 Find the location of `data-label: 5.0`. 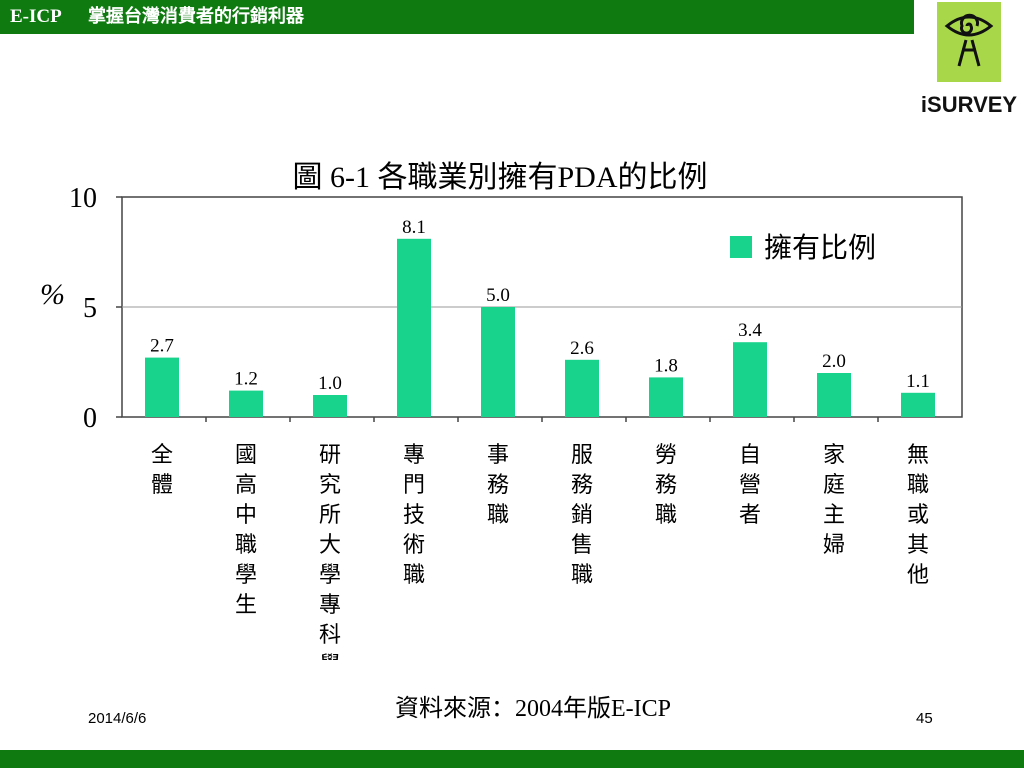

data-label: 5.0 is located at coordinates (498, 295).